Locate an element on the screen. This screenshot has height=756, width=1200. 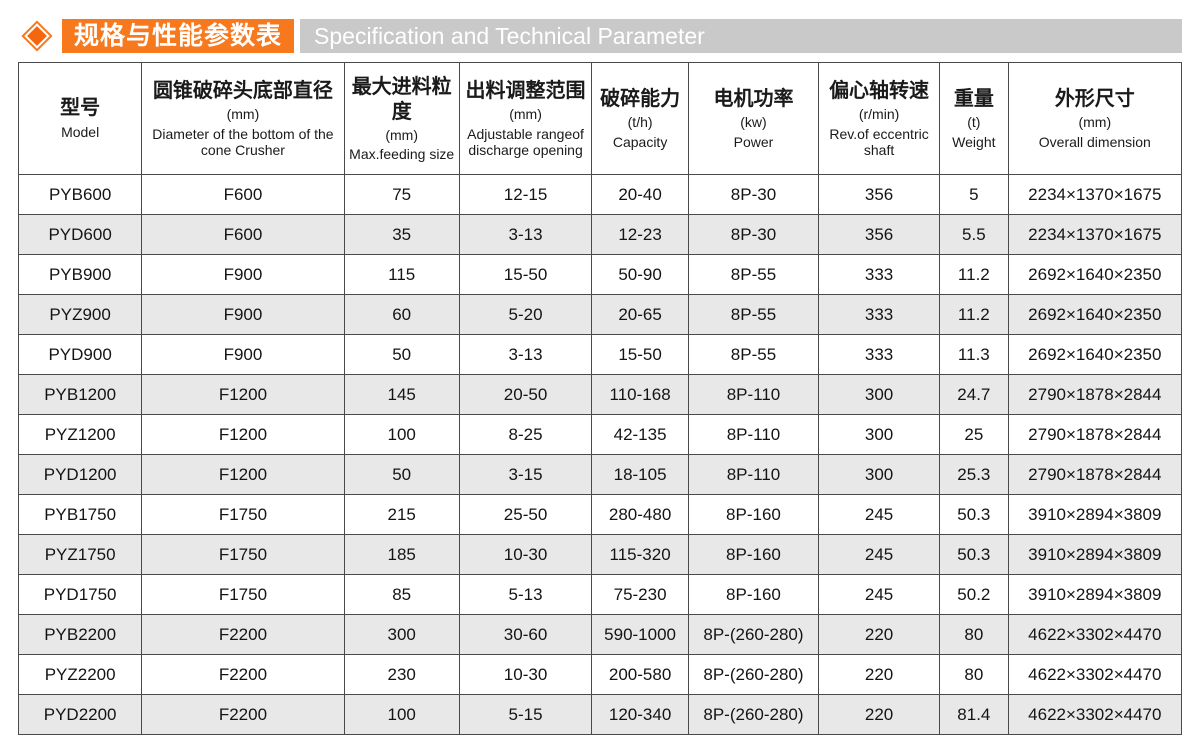
col-header-cn: 重量 is located at coordinates (973, 99).